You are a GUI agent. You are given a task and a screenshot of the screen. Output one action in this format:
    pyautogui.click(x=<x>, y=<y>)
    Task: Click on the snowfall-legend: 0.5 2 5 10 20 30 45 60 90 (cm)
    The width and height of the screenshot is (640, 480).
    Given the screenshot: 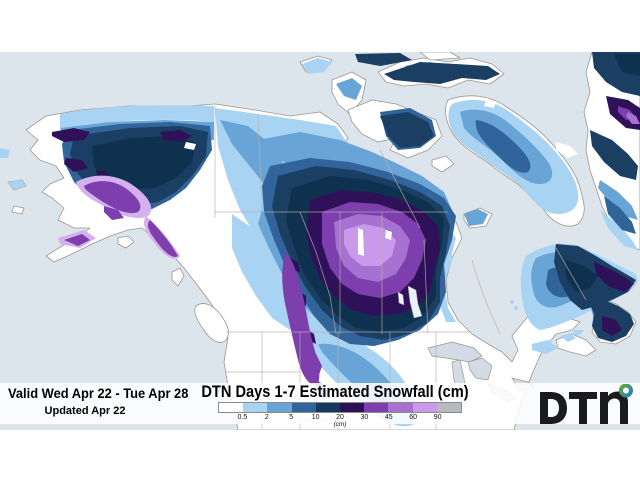 What is the action you would take?
    pyautogui.click(x=340, y=415)
    